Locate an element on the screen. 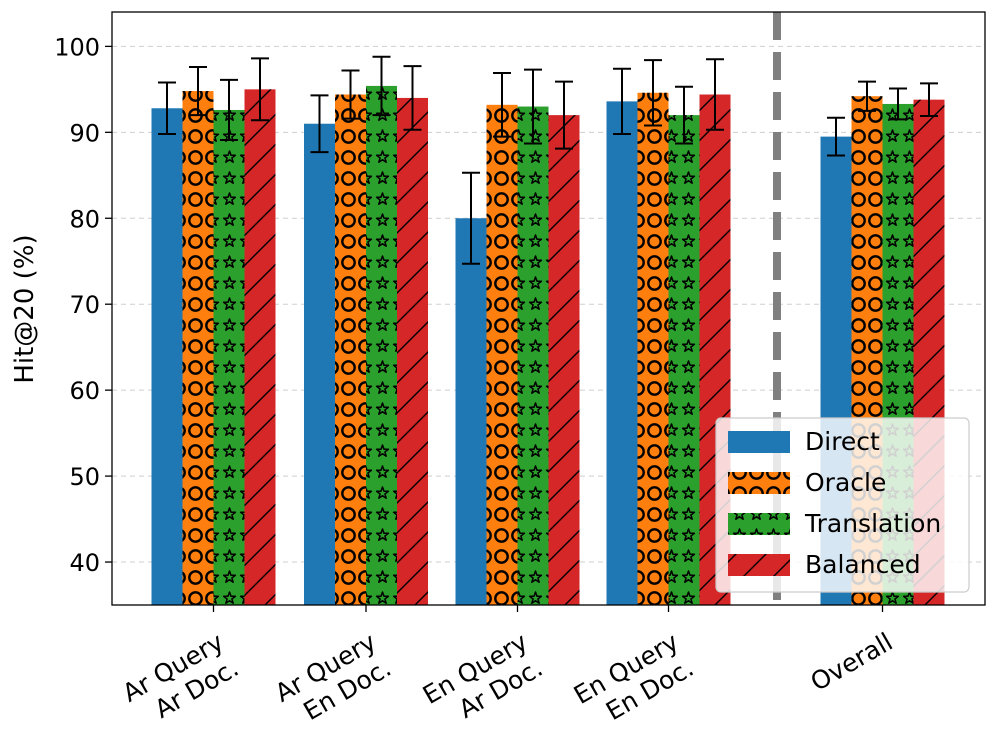  legend-label: Balanced is located at coordinates (863, 564).